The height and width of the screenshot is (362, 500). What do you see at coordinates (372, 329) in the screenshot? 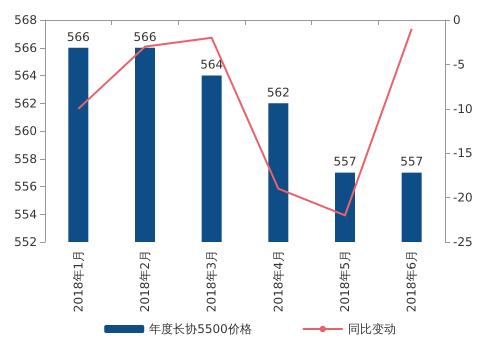
I see `legend-label: 同比变动` at bounding box center [372, 329].